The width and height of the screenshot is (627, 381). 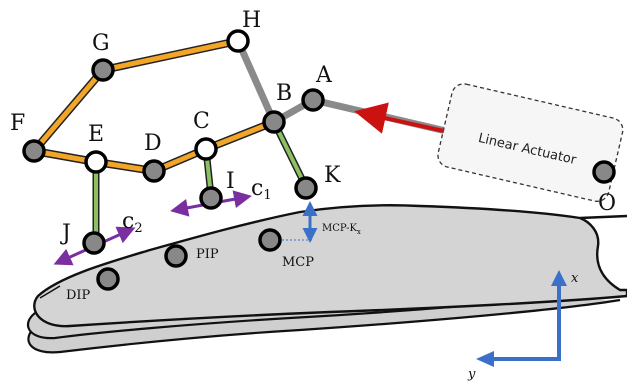 I want to click on joint-F, so click(x=34, y=151).